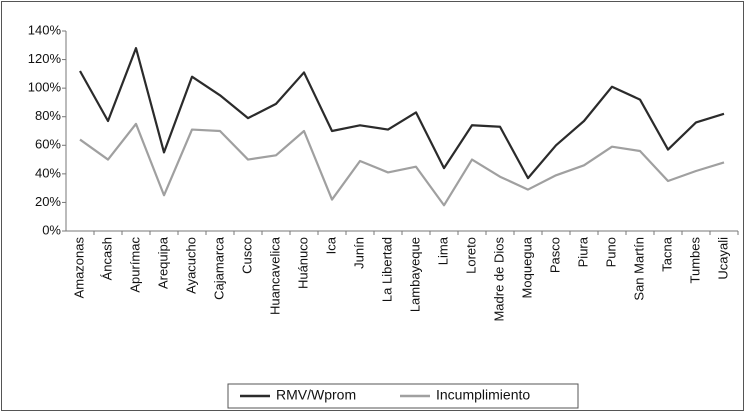  What do you see at coordinates (246, 255) in the screenshot?
I see `x-tick-label: Cusco` at bounding box center [246, 255].